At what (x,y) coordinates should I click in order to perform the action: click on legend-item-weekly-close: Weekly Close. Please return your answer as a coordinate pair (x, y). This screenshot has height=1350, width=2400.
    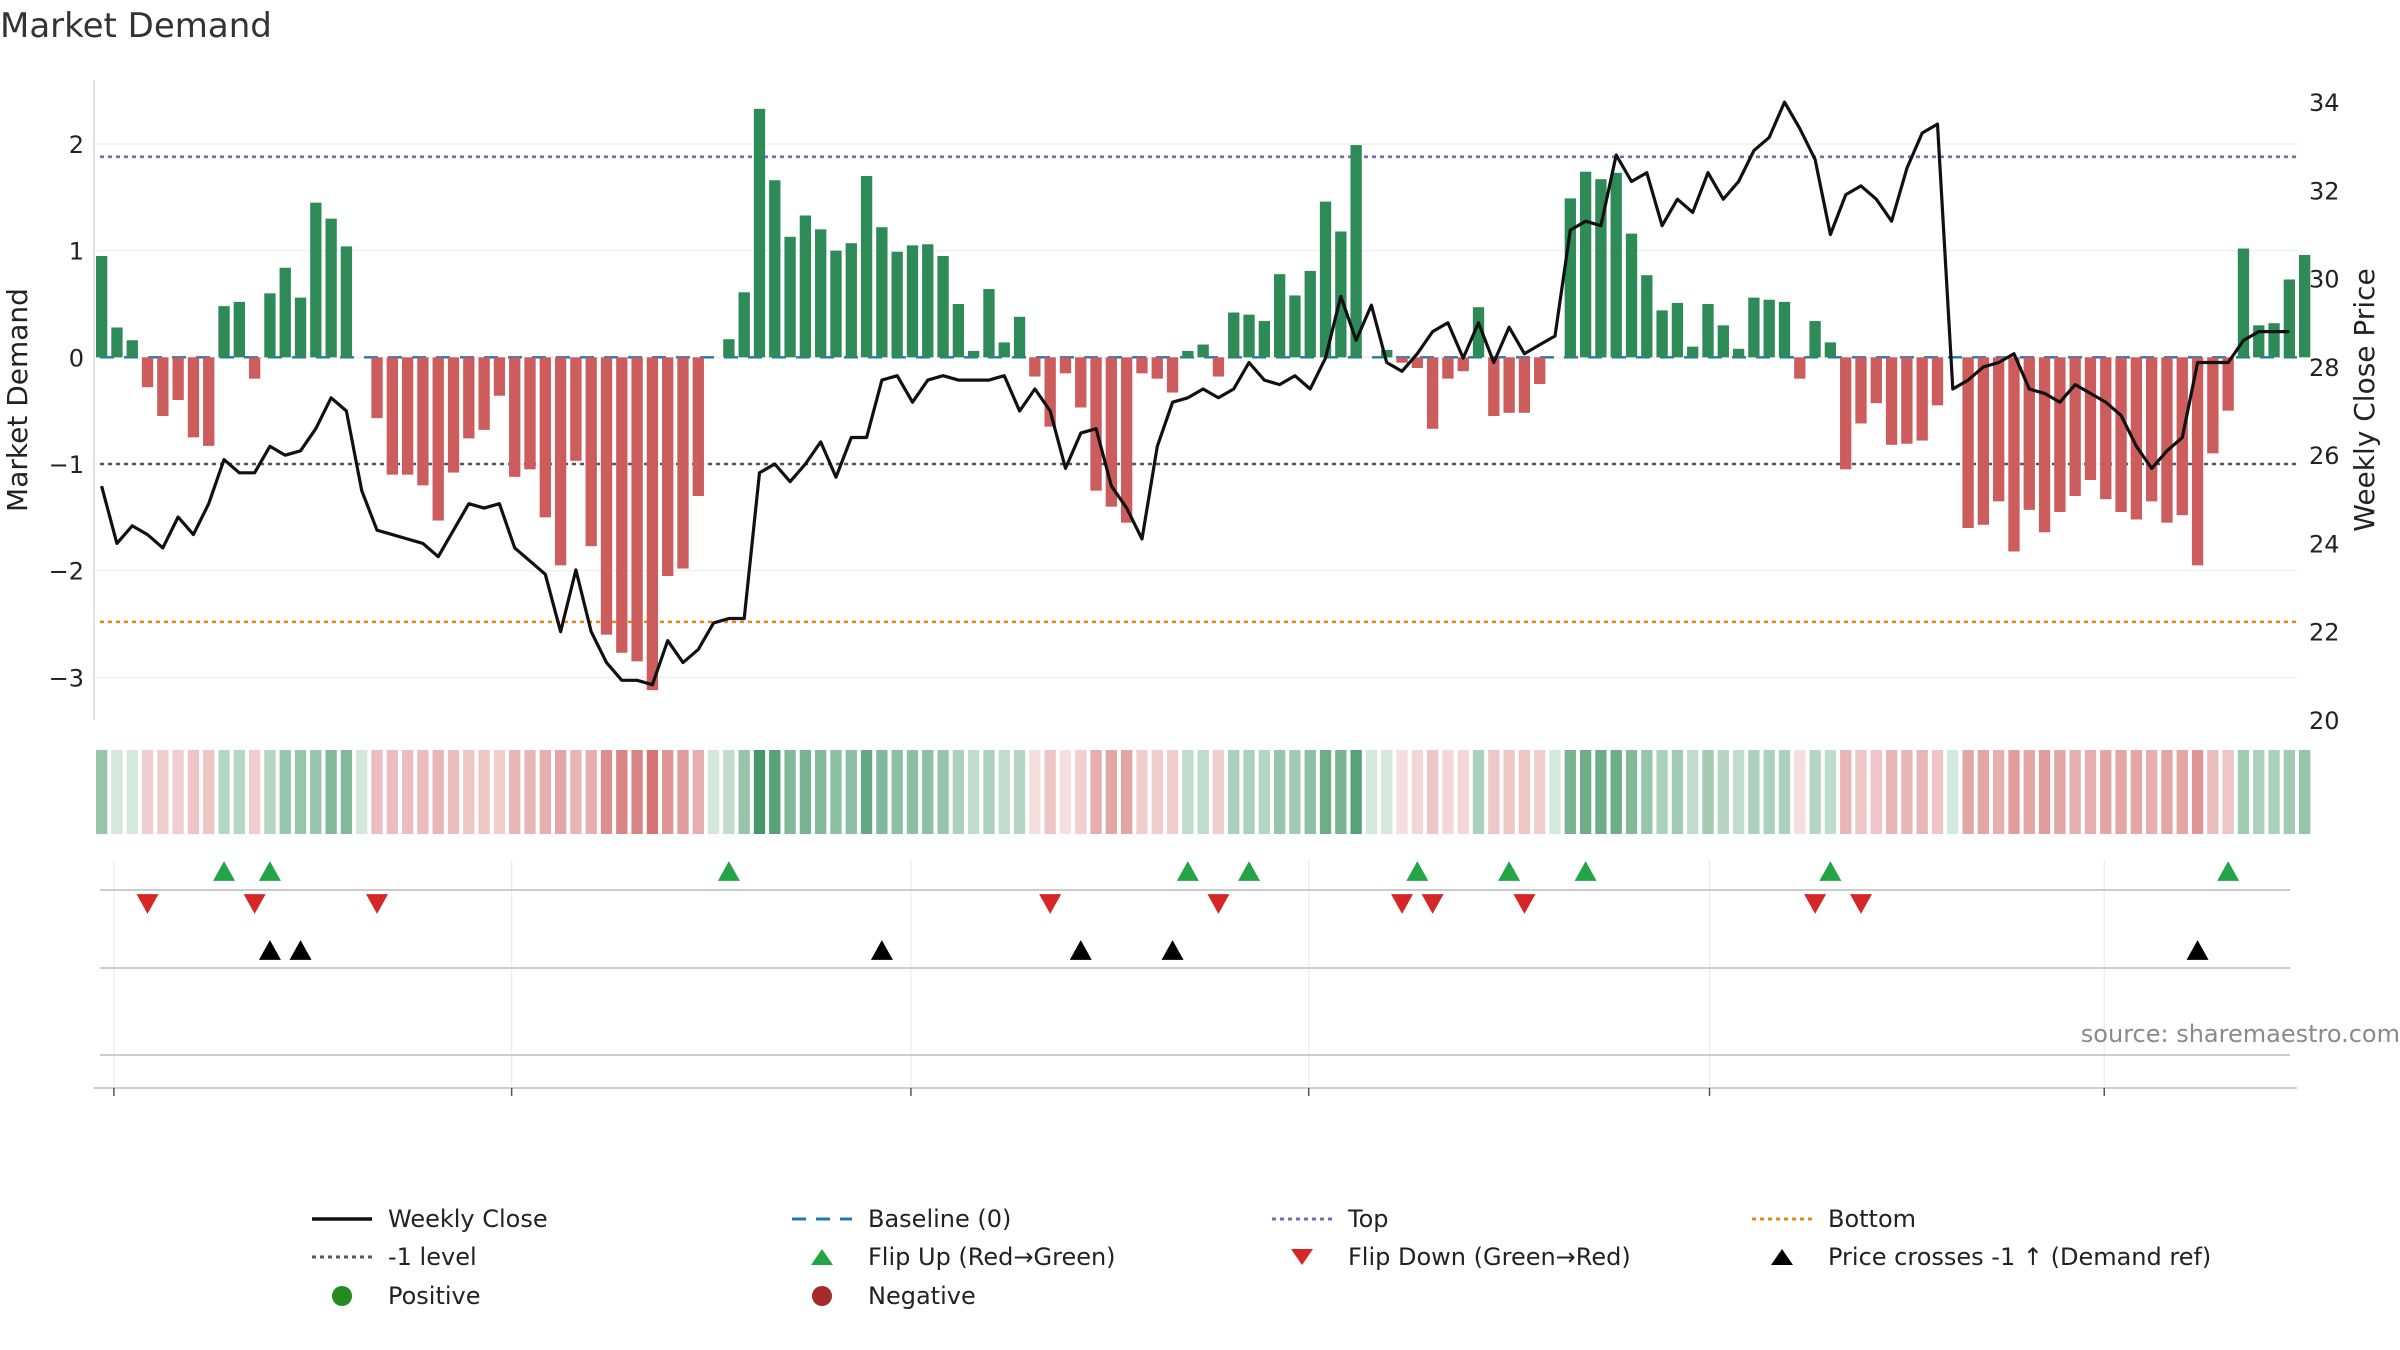
    Looking at the image, I should click on (429, 1219).